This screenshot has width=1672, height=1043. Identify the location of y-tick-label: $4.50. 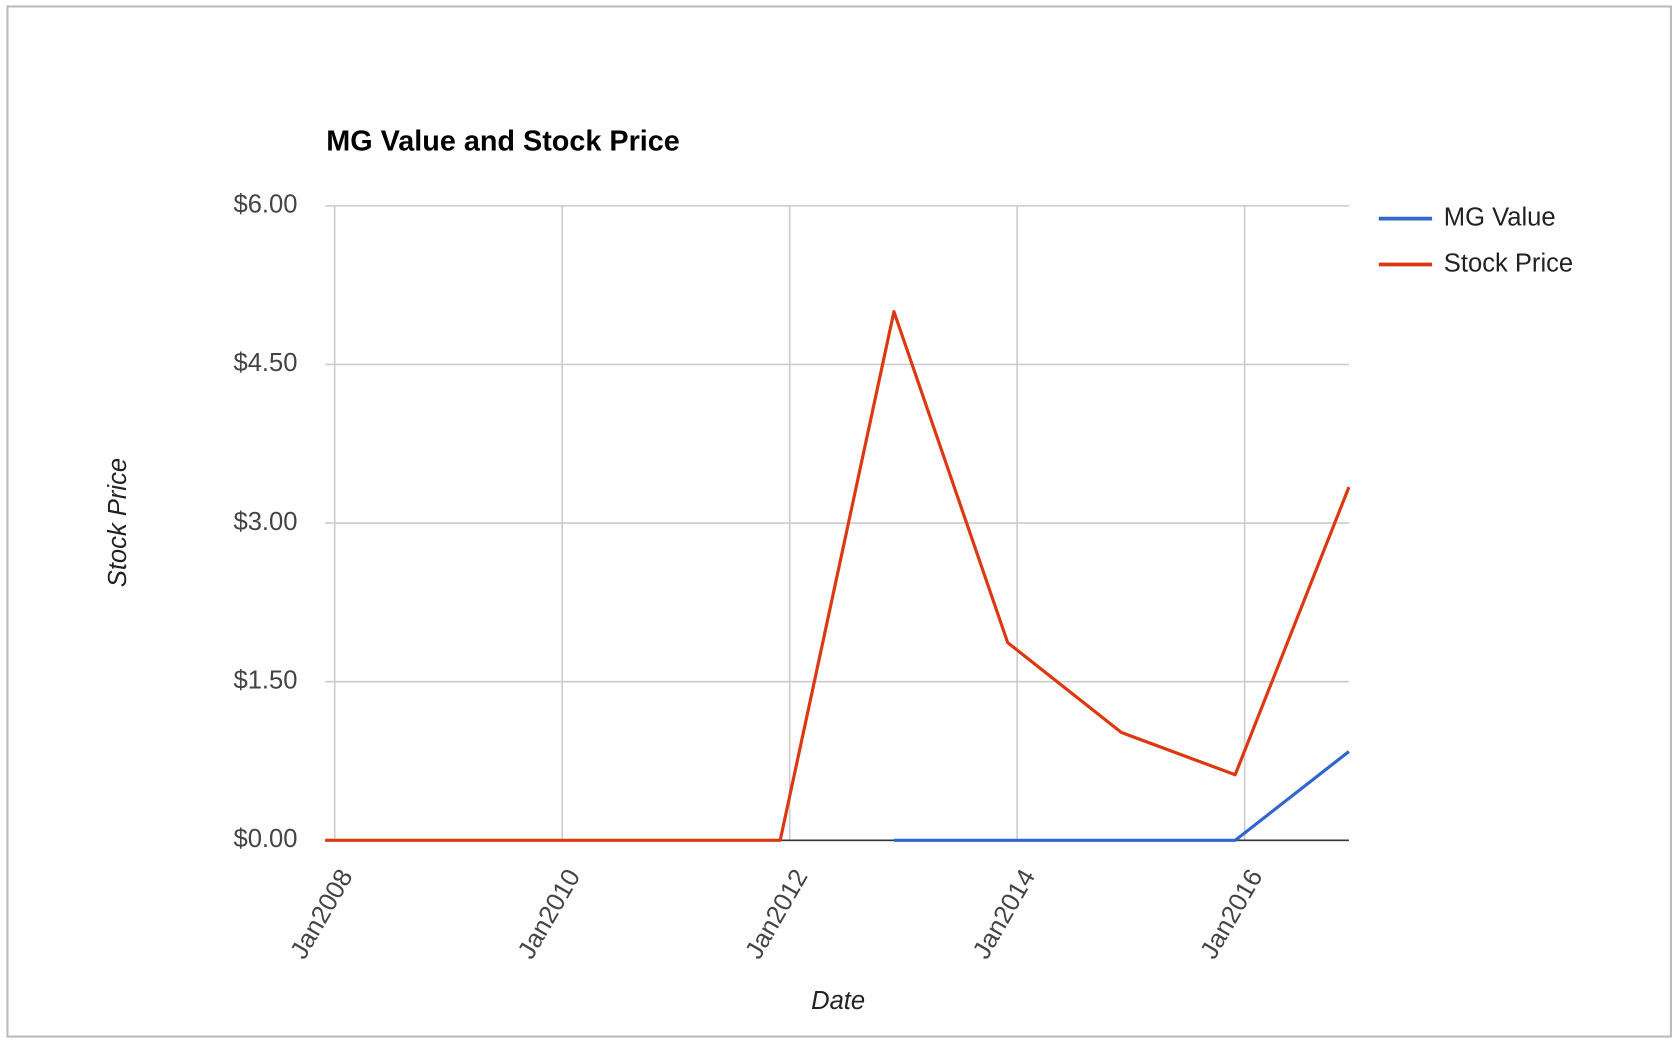
(265, 363).